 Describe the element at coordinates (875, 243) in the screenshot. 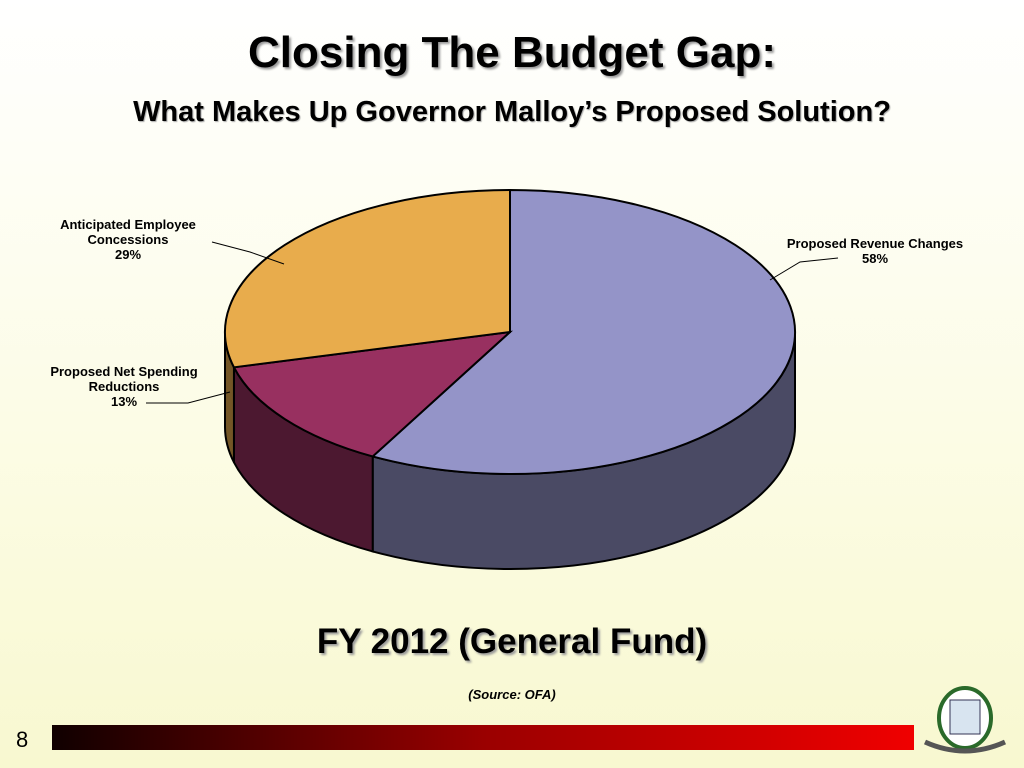

I see `label-line: Proposed Revenue Changes` at that location.